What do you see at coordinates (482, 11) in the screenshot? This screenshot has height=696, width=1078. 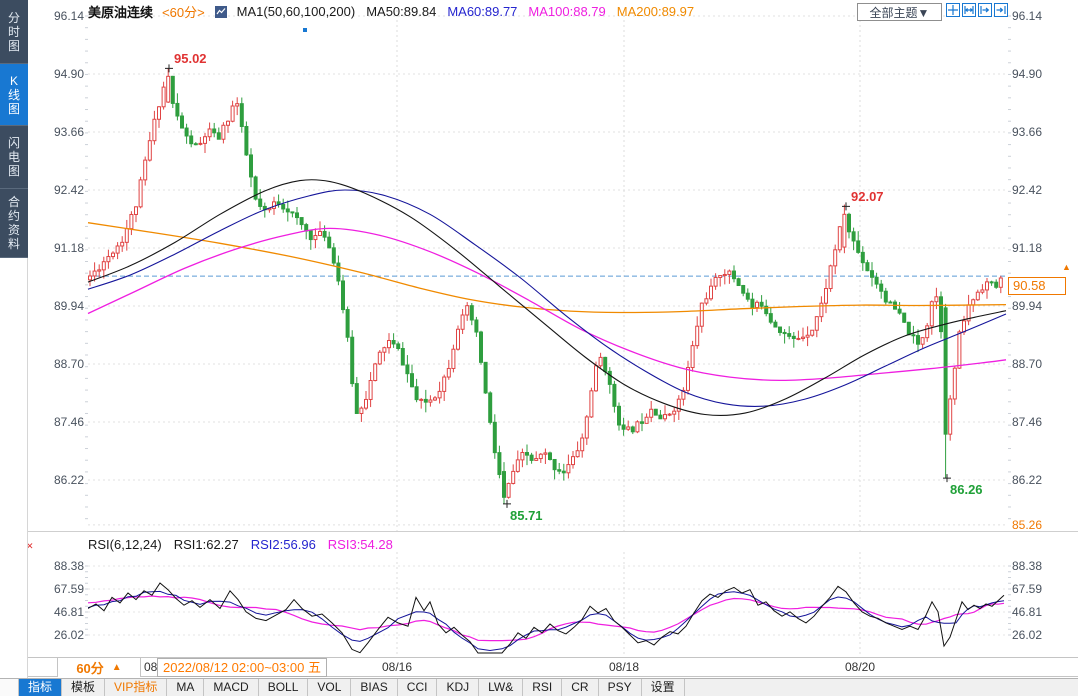 I see `ma-value-3: MA60:89.77` at bounding box center [482, 11].